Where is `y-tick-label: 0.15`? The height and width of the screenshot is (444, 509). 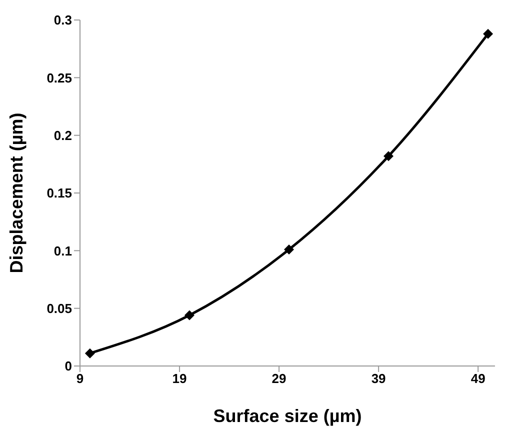 y-tick-label: 0.15 is located at coordinates (59, 193).